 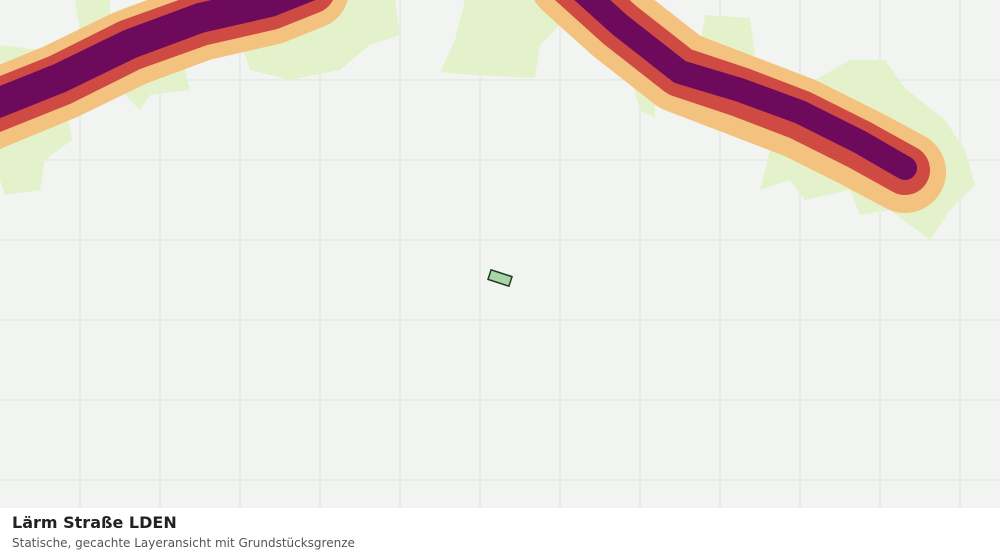 What do you see at coordinates (94, 522) in the screenshot?
I see `map-title: Lärm Straße LDEN` at bounding box center [94, 522].